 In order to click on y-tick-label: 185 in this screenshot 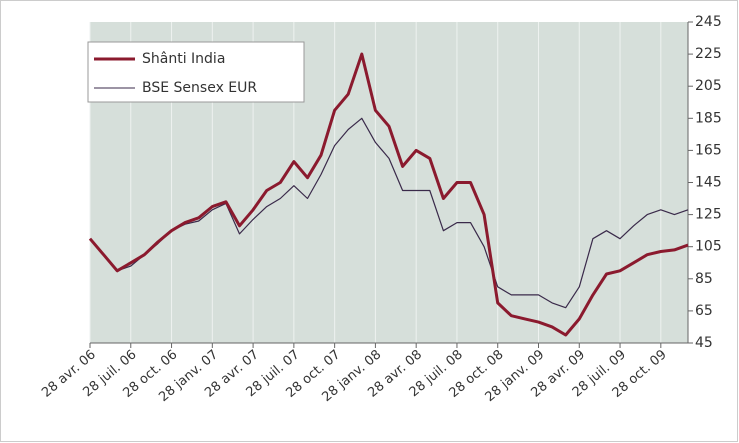, I will do `click(708, 118)`.